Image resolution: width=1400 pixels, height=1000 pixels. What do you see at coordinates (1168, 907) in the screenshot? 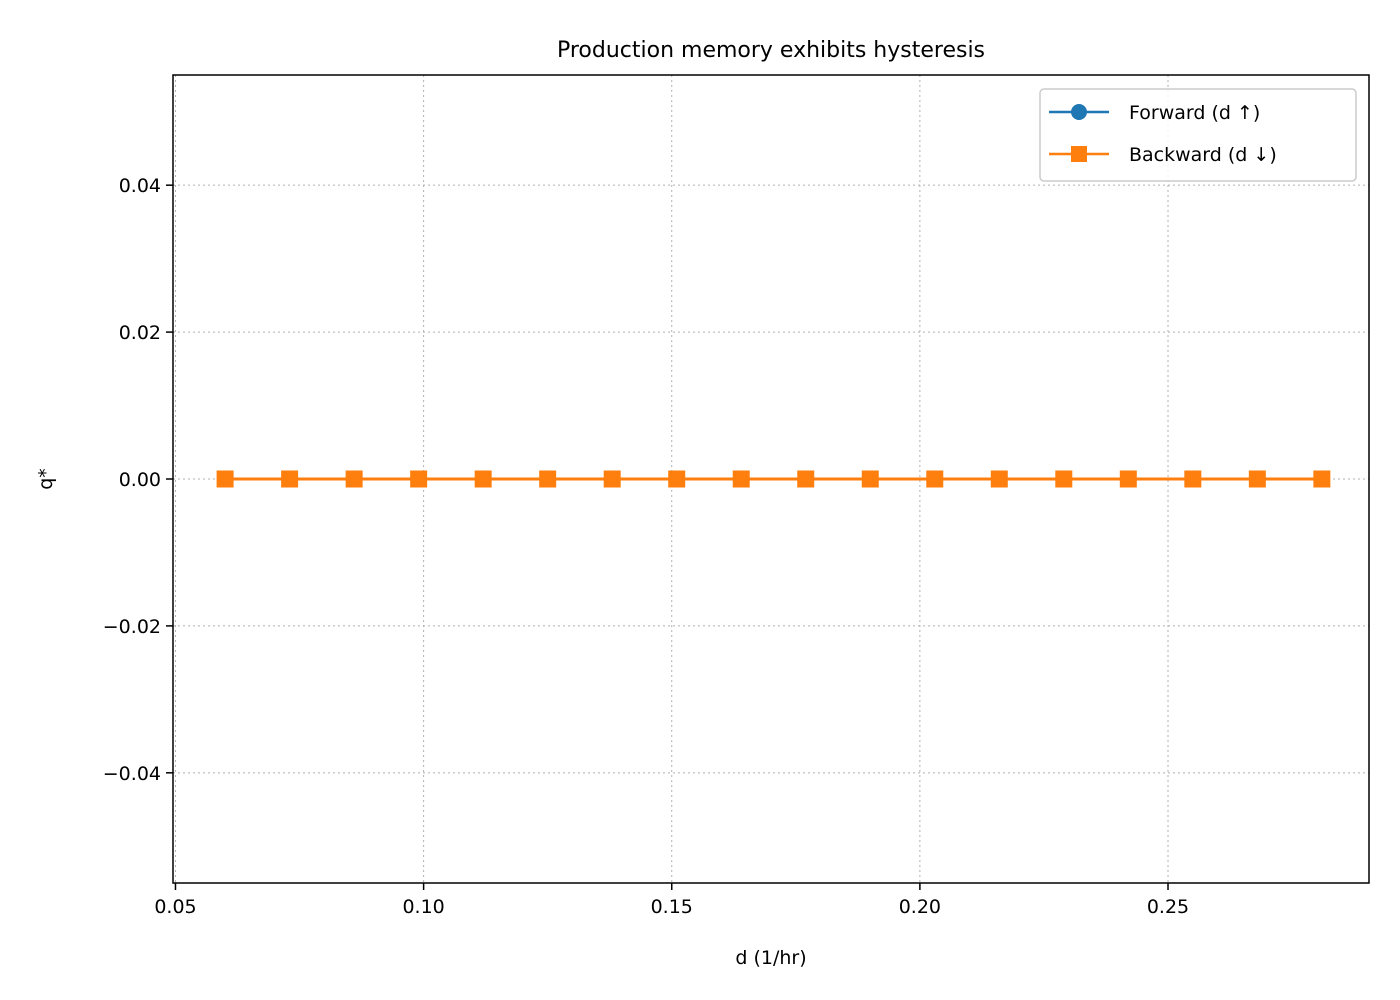
I see `x-tick-label: 0.25` at bounding box center [1168, 907].